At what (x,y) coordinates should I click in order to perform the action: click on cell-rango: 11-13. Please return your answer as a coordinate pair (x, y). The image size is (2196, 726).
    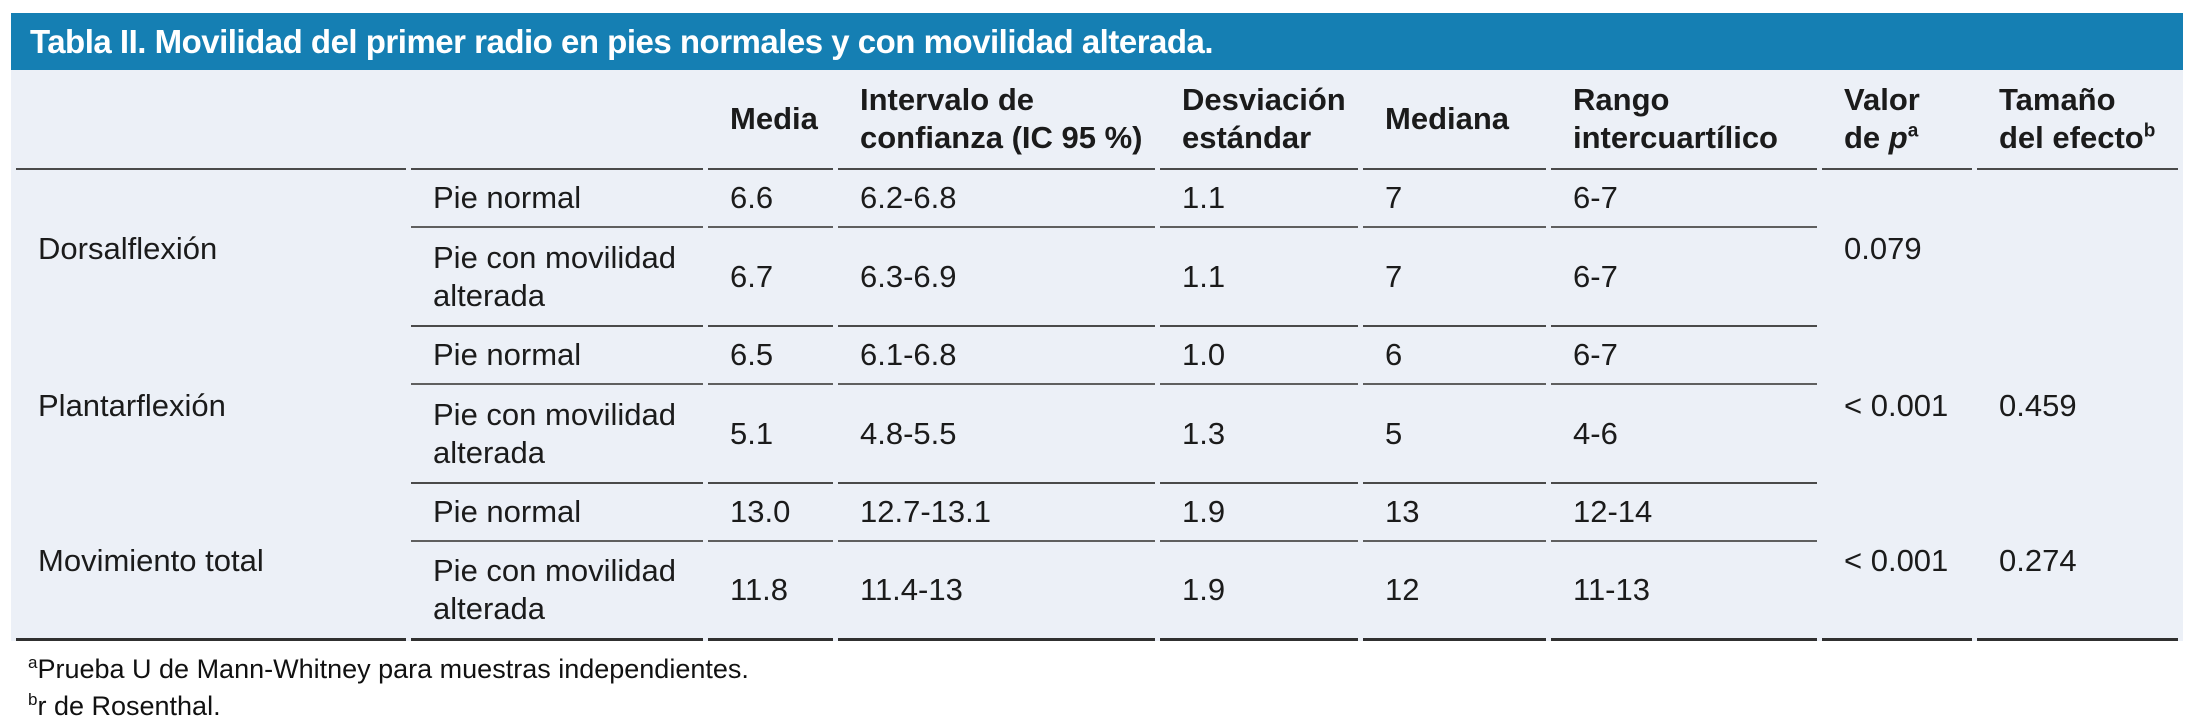
    Looking at the image, I should click on (1684, 591).